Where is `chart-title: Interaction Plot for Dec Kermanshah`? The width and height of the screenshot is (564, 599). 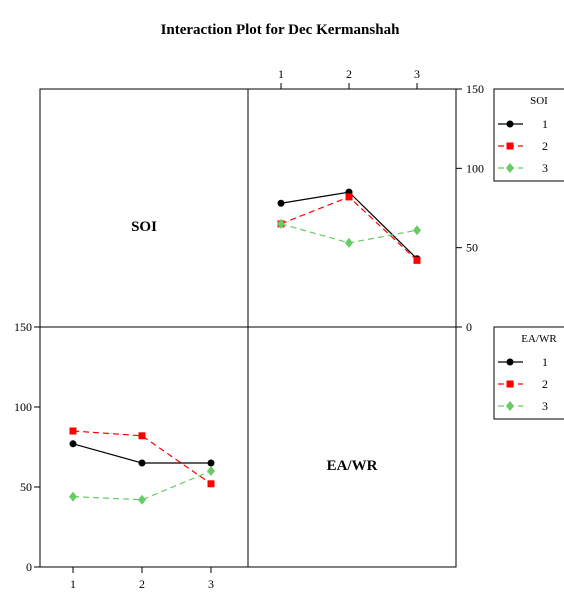 chart-title: Interaction Plot for Dec Kermanshah is located at coordinates (281, 30).